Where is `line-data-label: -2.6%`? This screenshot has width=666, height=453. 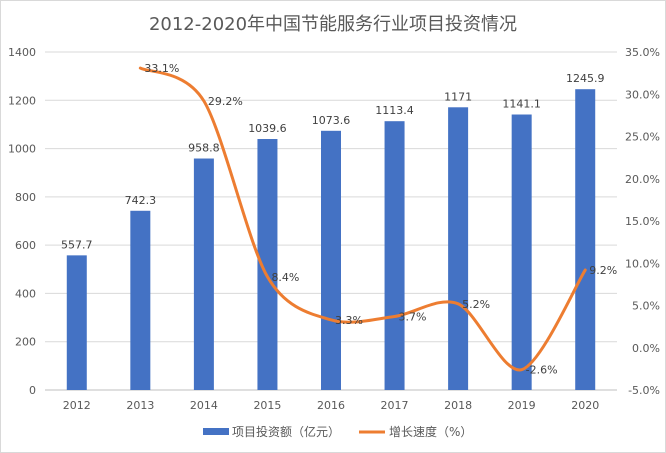 line-data-label: -2.6% is located at coordinates (542, 370).